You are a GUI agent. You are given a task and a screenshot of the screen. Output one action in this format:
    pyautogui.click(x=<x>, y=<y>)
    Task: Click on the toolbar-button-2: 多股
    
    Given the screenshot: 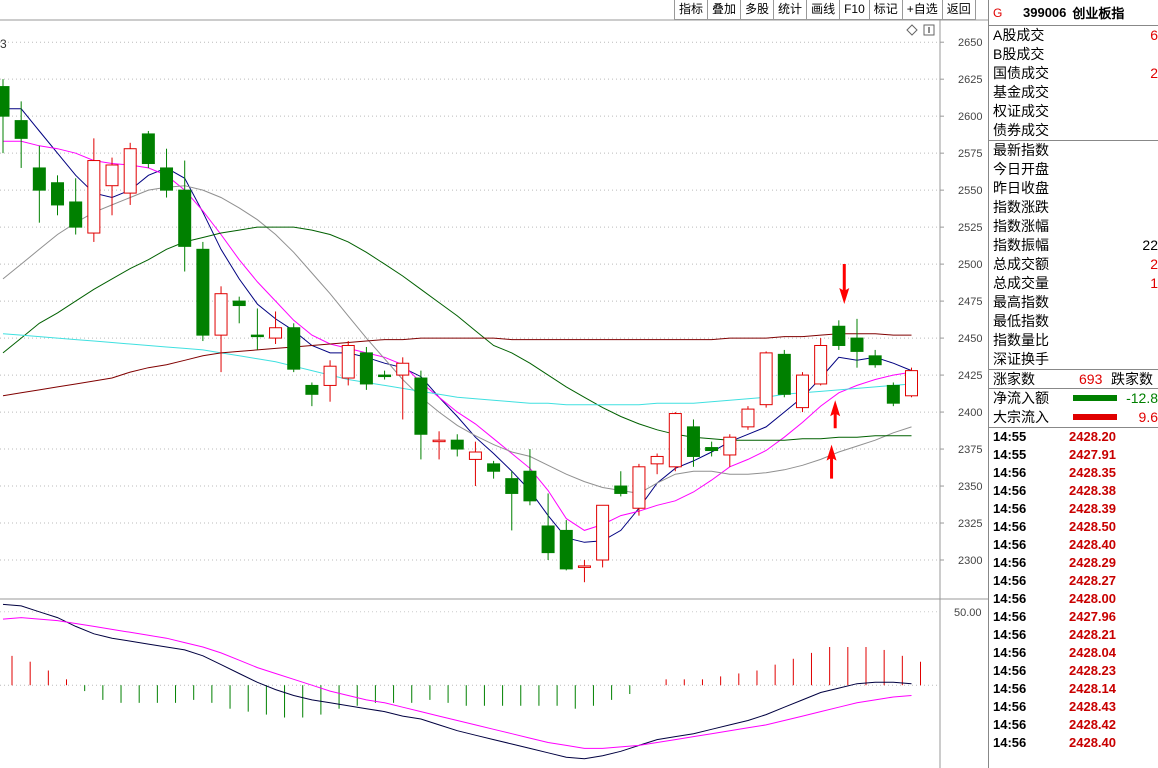 What is the action you would take?
    pyautogui.click(x=758, y=10)
    